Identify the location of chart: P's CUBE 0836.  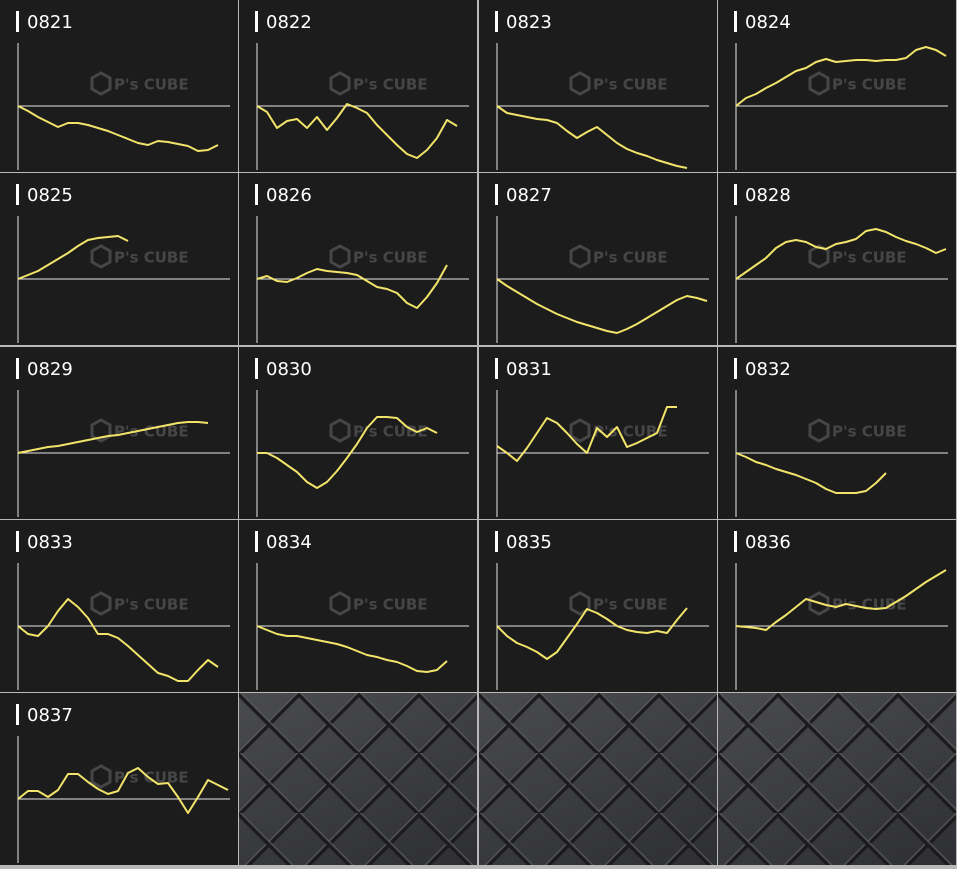
(841, 610).